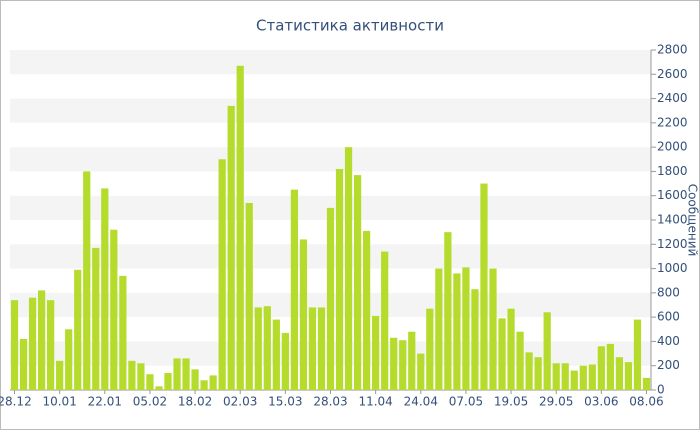  Describe the element at coordinates (672, 50) in the screenshot. I see `y-tick-label: 2800` at that location.